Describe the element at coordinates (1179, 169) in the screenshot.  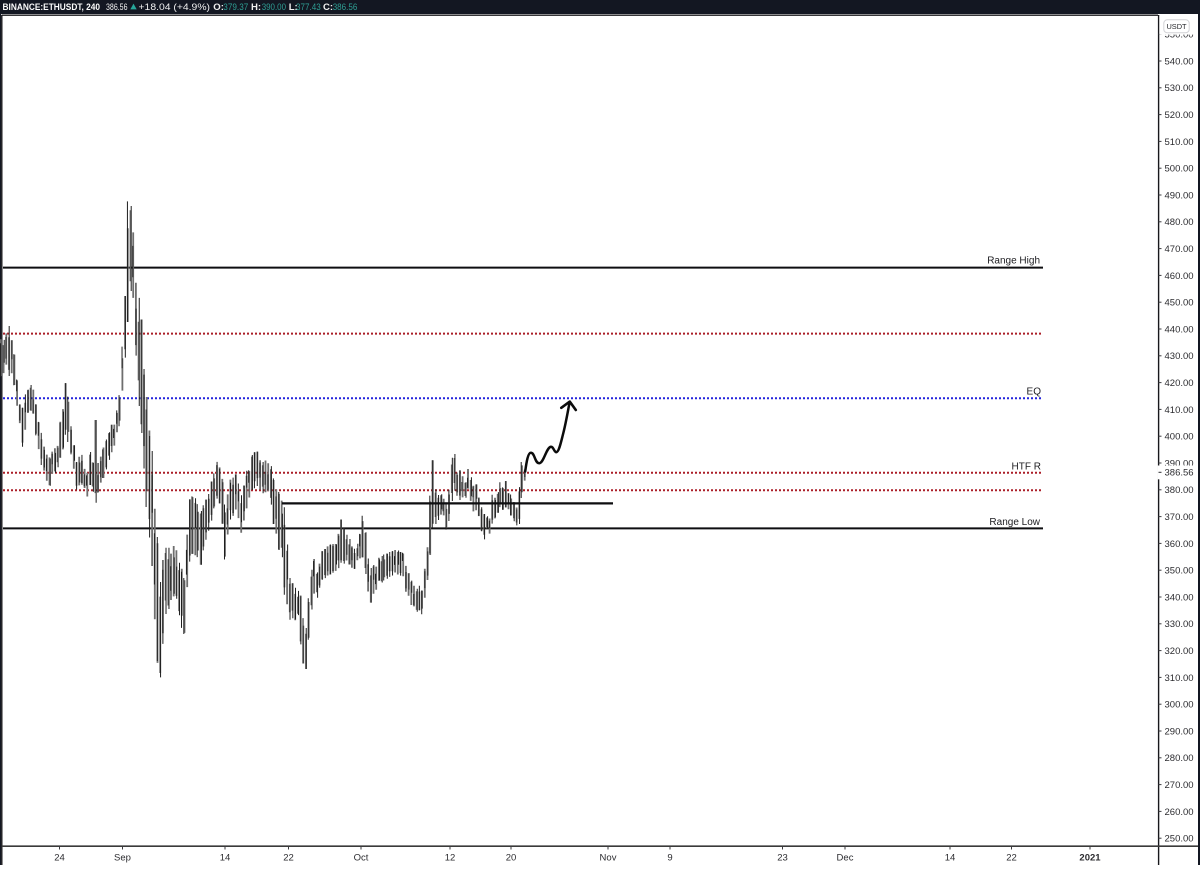
I see `svg-text: 500.00` at that location.